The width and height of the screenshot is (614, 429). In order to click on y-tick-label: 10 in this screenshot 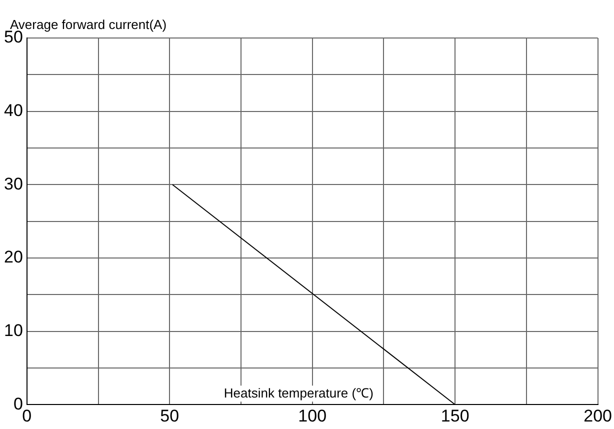, I will do `click(13, 330)`.